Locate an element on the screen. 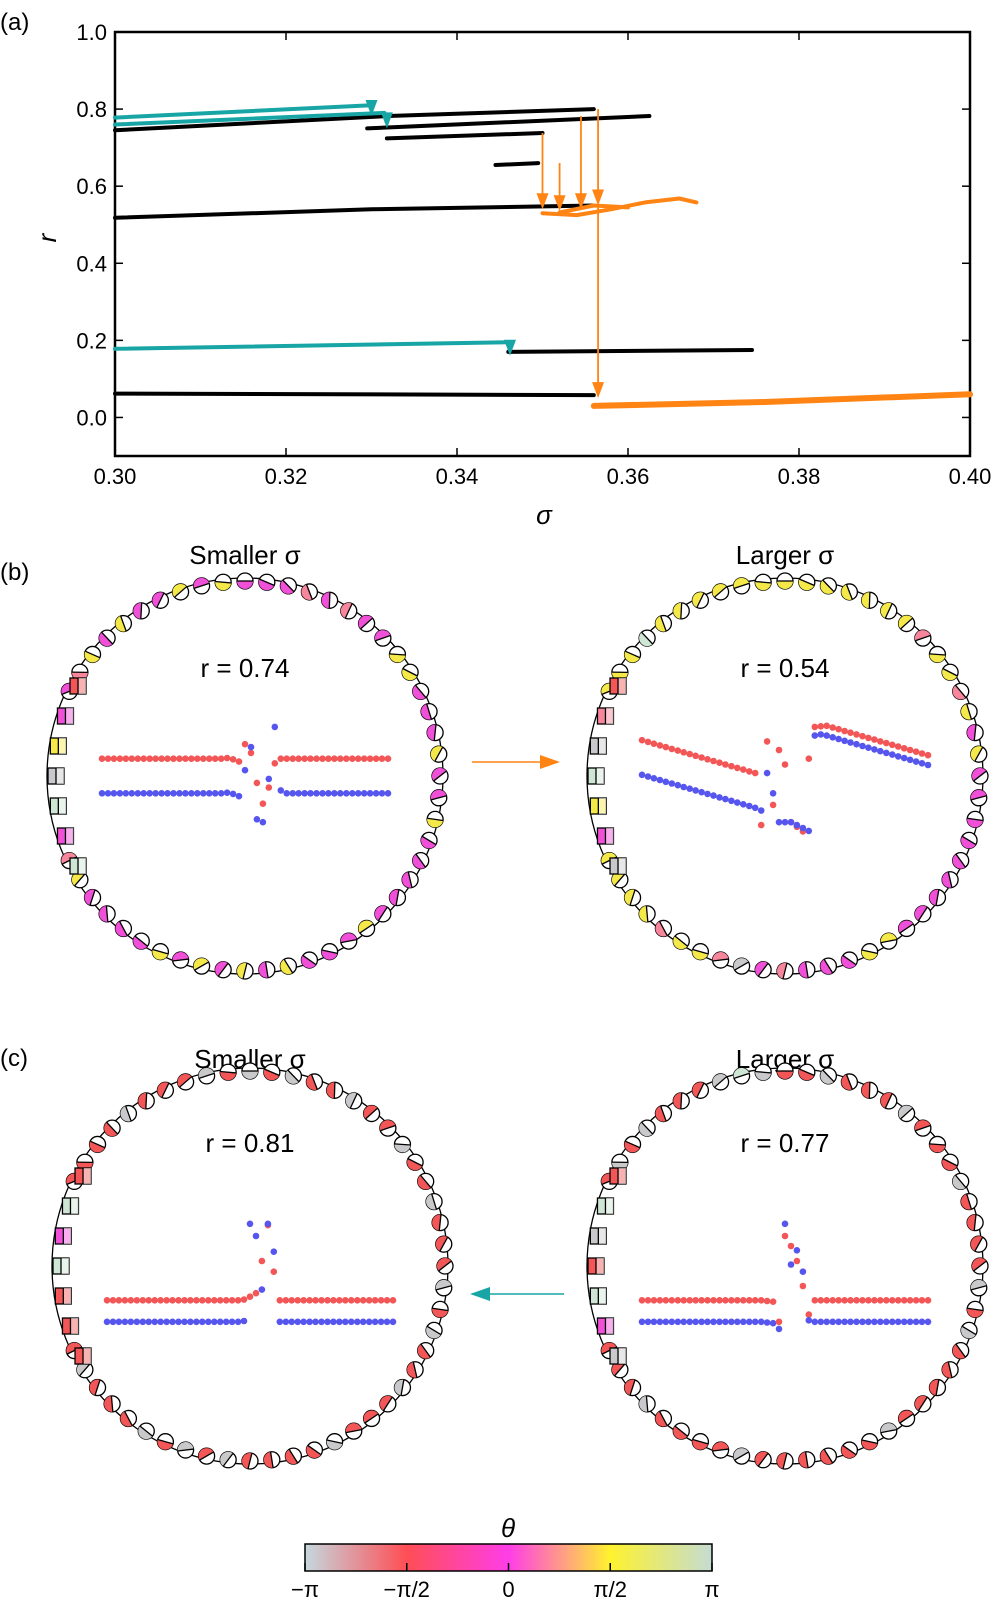  colorbar-tick-label: 0 is located at coordinates (508, 1589).